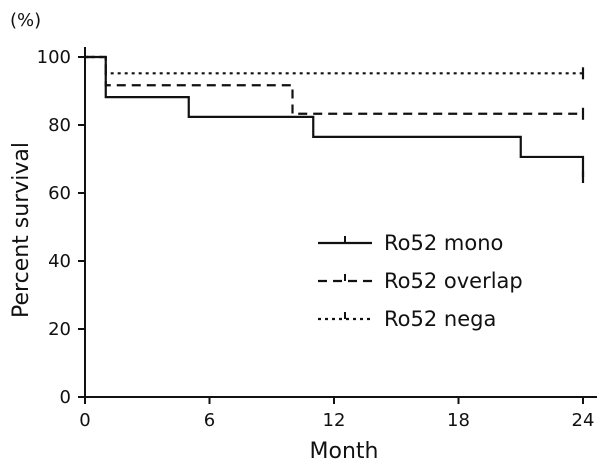 Image resolution: width=602 pixels, height=462 pixels. I want to click on y-tick-label: 0, so click(65, 397).